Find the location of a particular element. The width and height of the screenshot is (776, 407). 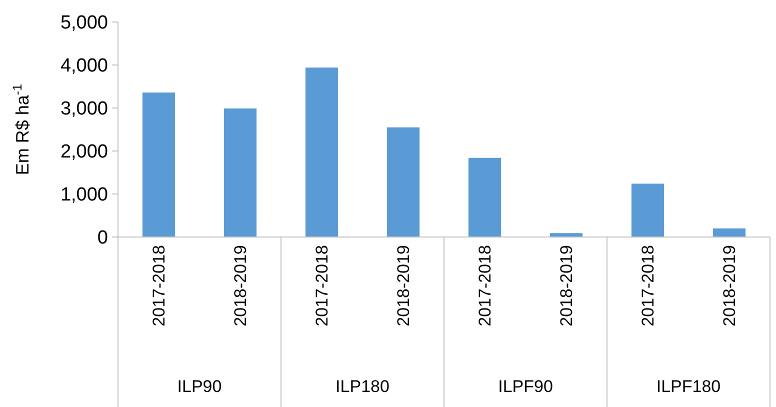

text: ILPF90 is located at coordinates (525, 386).